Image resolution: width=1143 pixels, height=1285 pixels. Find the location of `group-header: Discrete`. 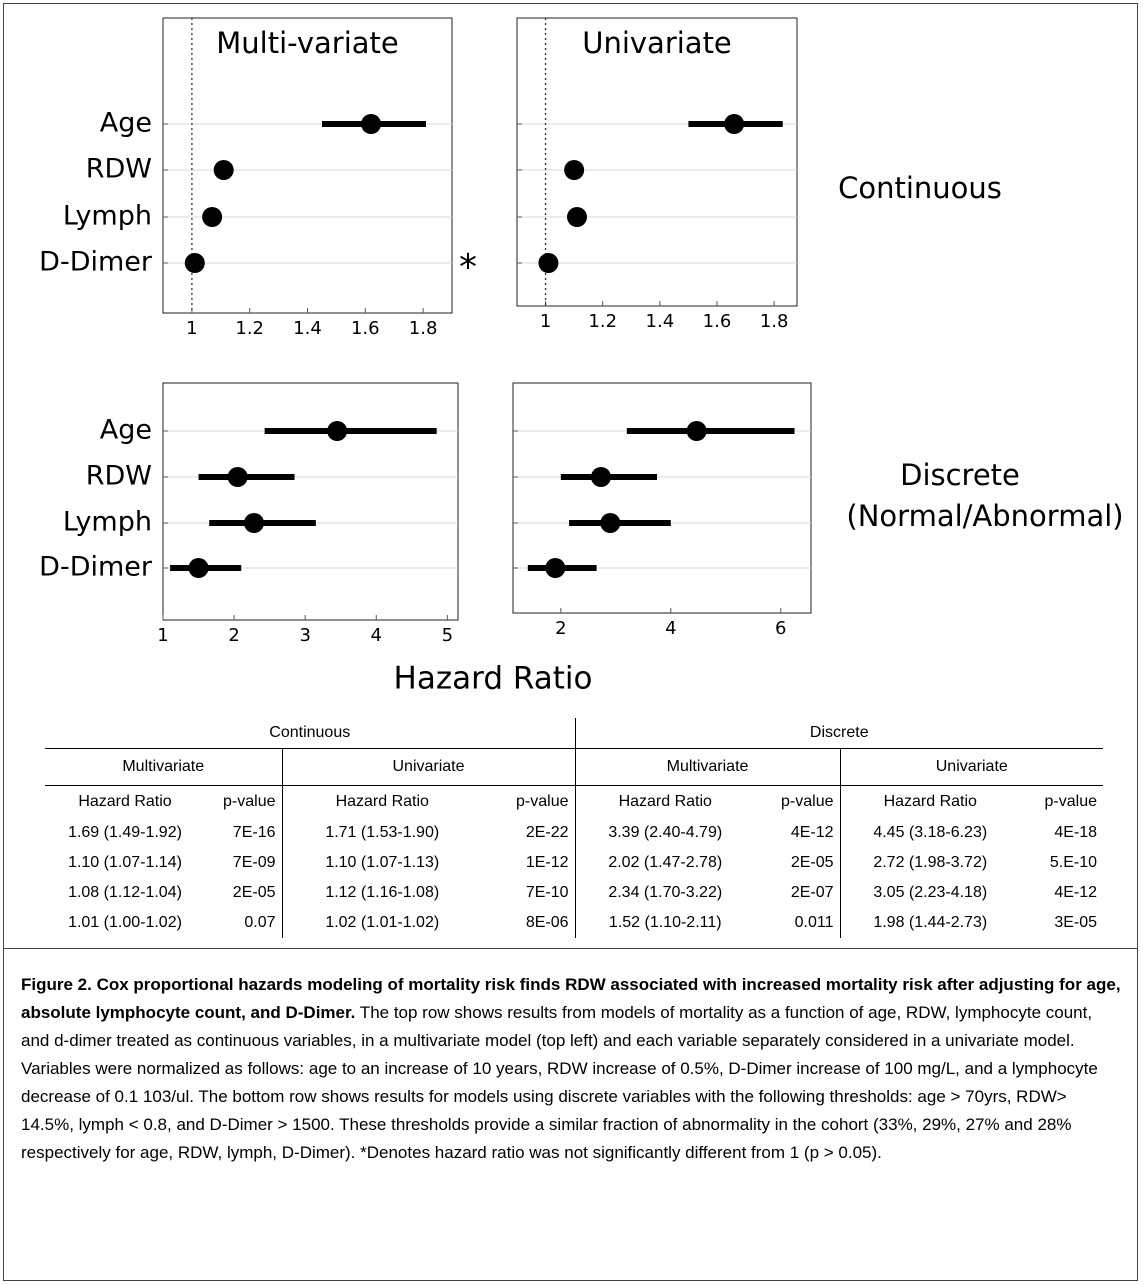

group-header: Discrete is located at coordinates (839, 733).